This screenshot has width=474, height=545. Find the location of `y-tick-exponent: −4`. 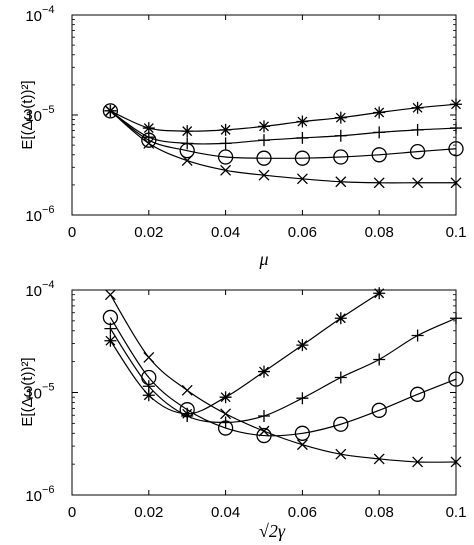

y-tick-exponent: −4 is located at coordinates (48, 10).